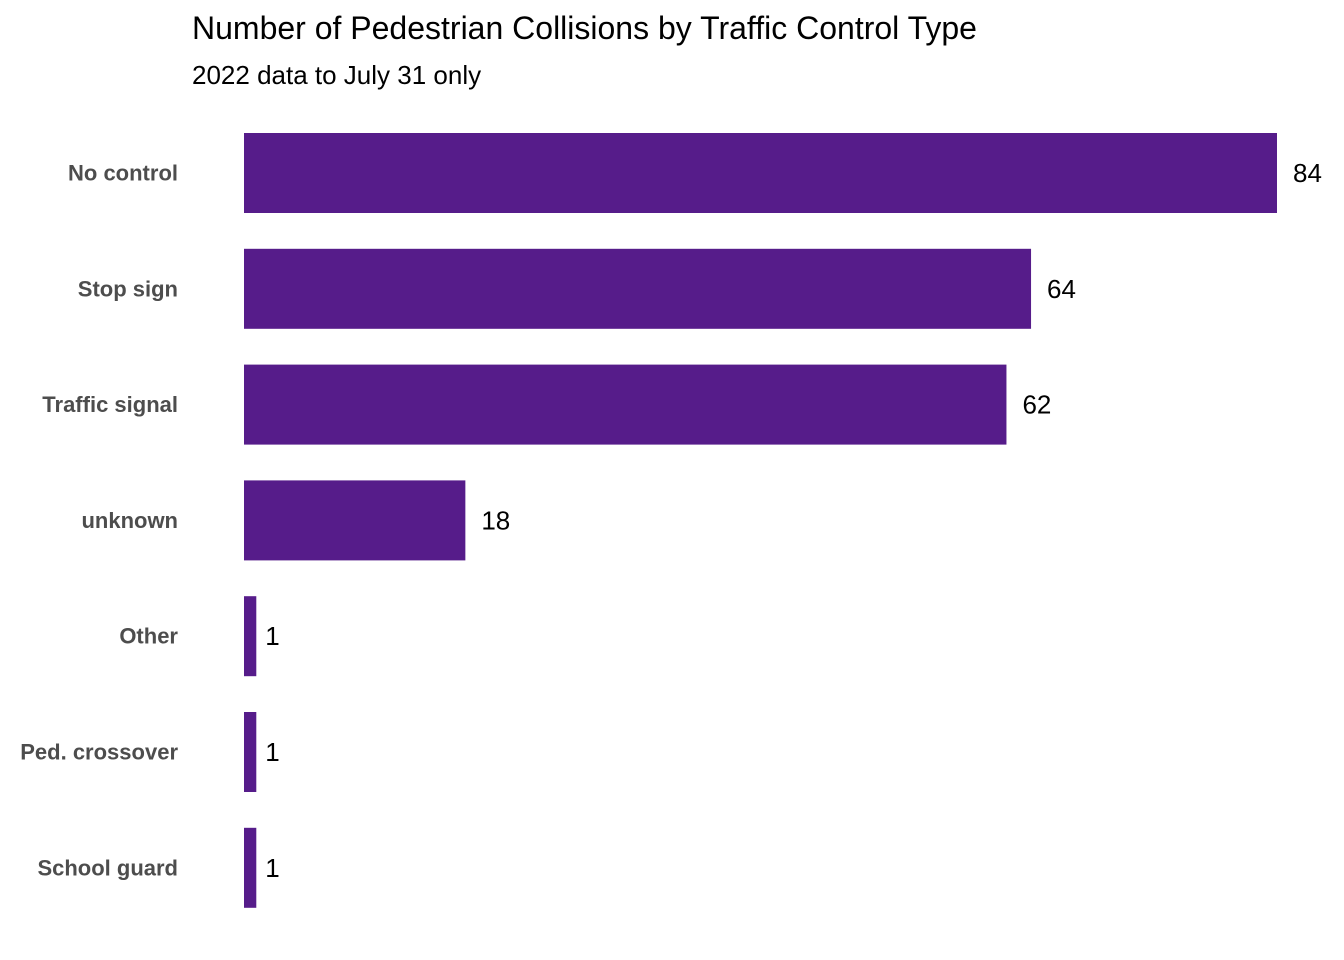 The height and width of the screenshot is (960, 1344). I want to click on category-label-no-control: No control, so click(123, 173).